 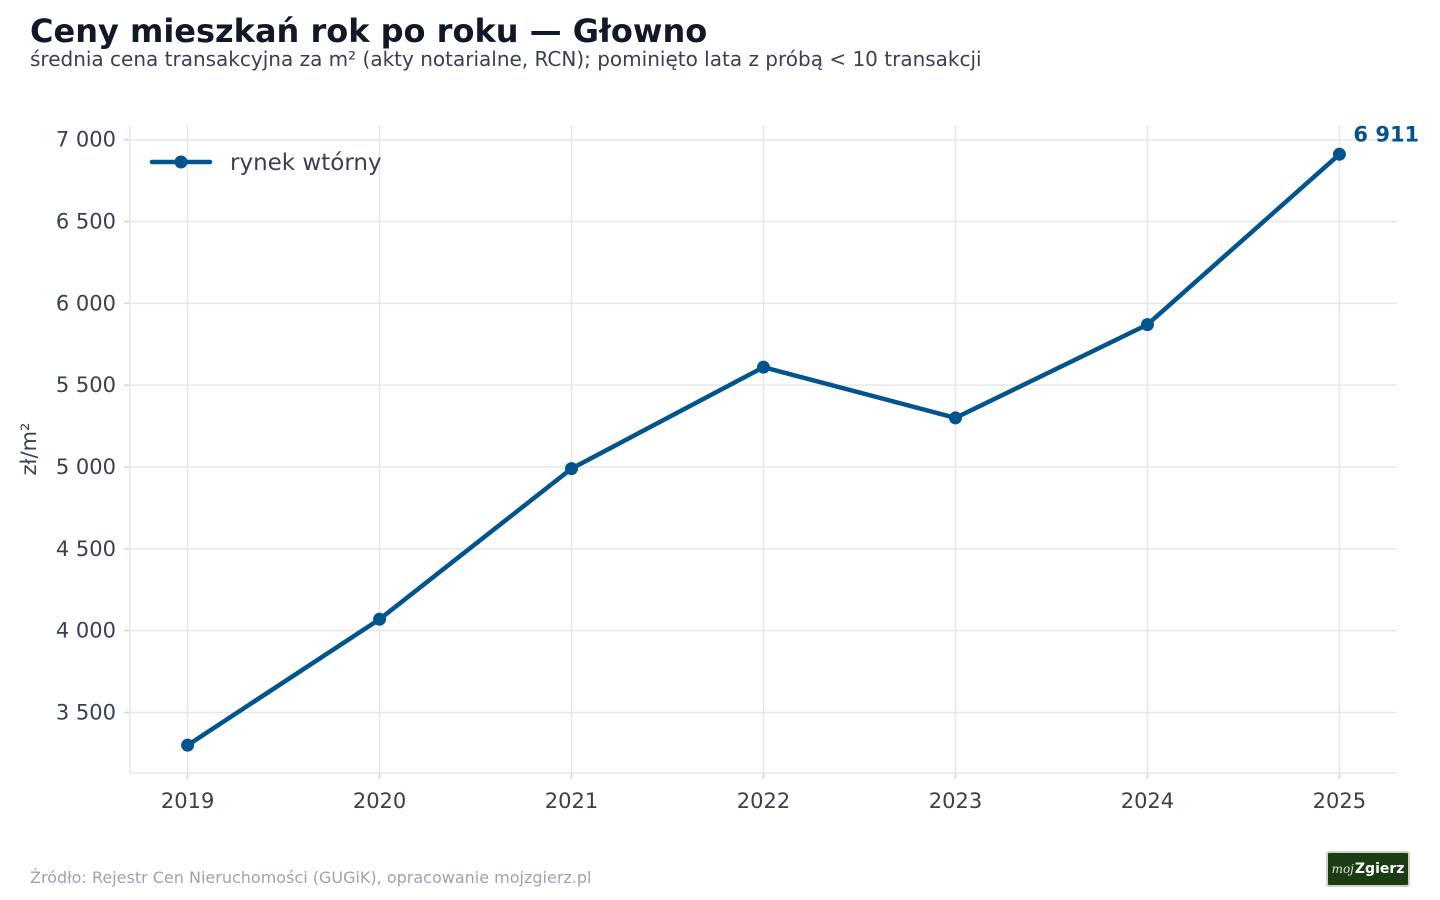 What do you see at coordinates (763, 801) in the screenshot?
I see `x-tick-label: 2022` at bounding box center [763, 801].